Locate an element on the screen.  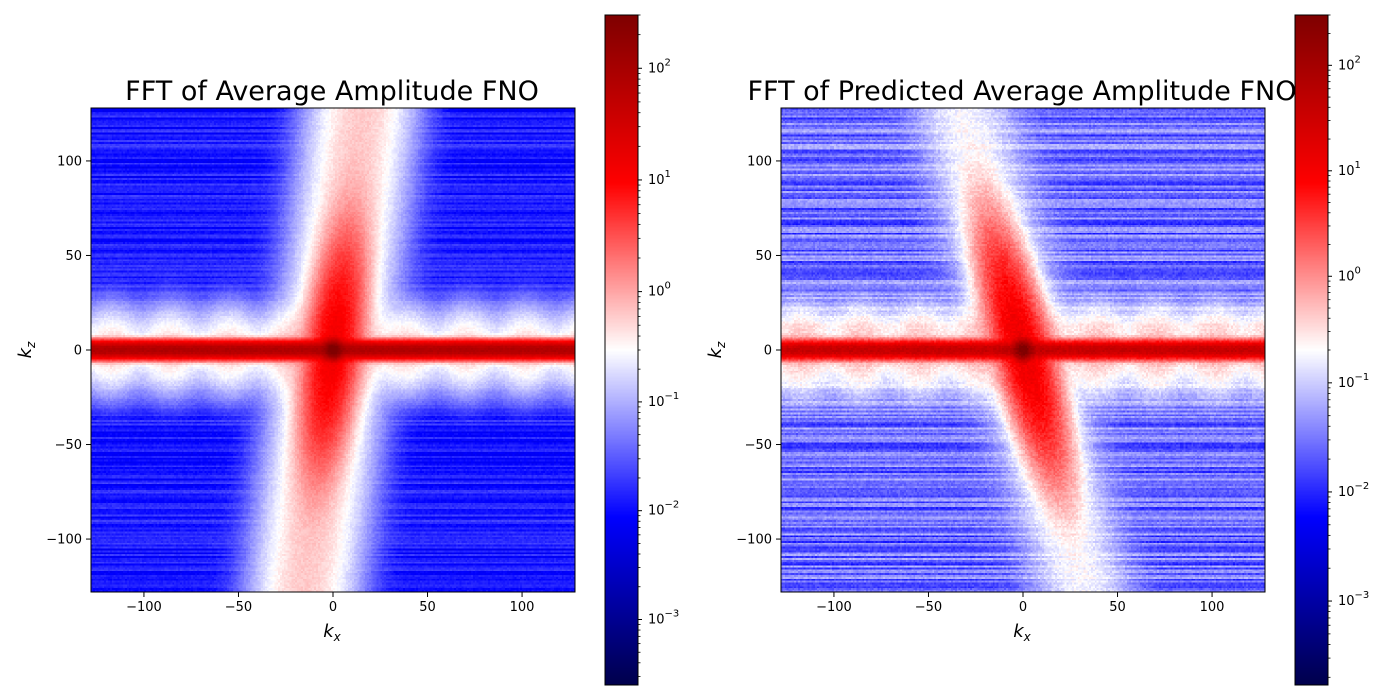
x-axis-label-left: kx is located at coordinates (332, 632).